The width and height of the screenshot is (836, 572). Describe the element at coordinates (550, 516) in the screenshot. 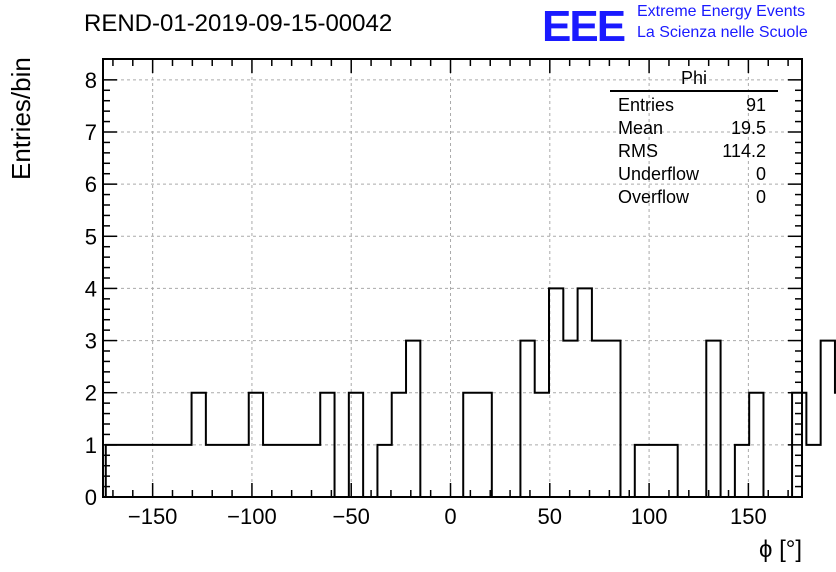

I see `x-tick-label: 50` at that location.